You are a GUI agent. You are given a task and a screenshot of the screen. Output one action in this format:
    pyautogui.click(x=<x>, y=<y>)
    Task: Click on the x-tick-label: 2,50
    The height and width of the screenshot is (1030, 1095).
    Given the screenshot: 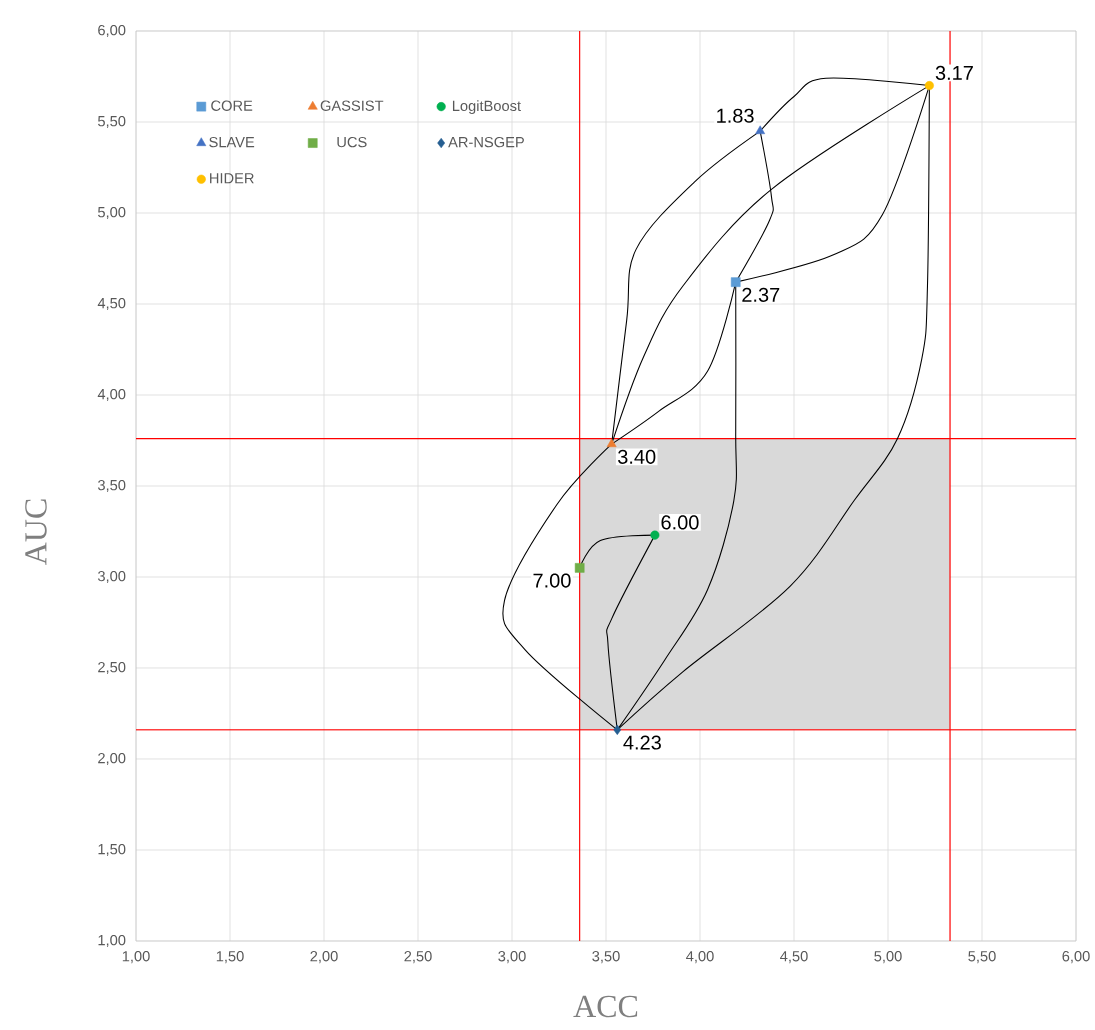 What is the action you would take?
    pyautogui.click(x=418, y=957)
    